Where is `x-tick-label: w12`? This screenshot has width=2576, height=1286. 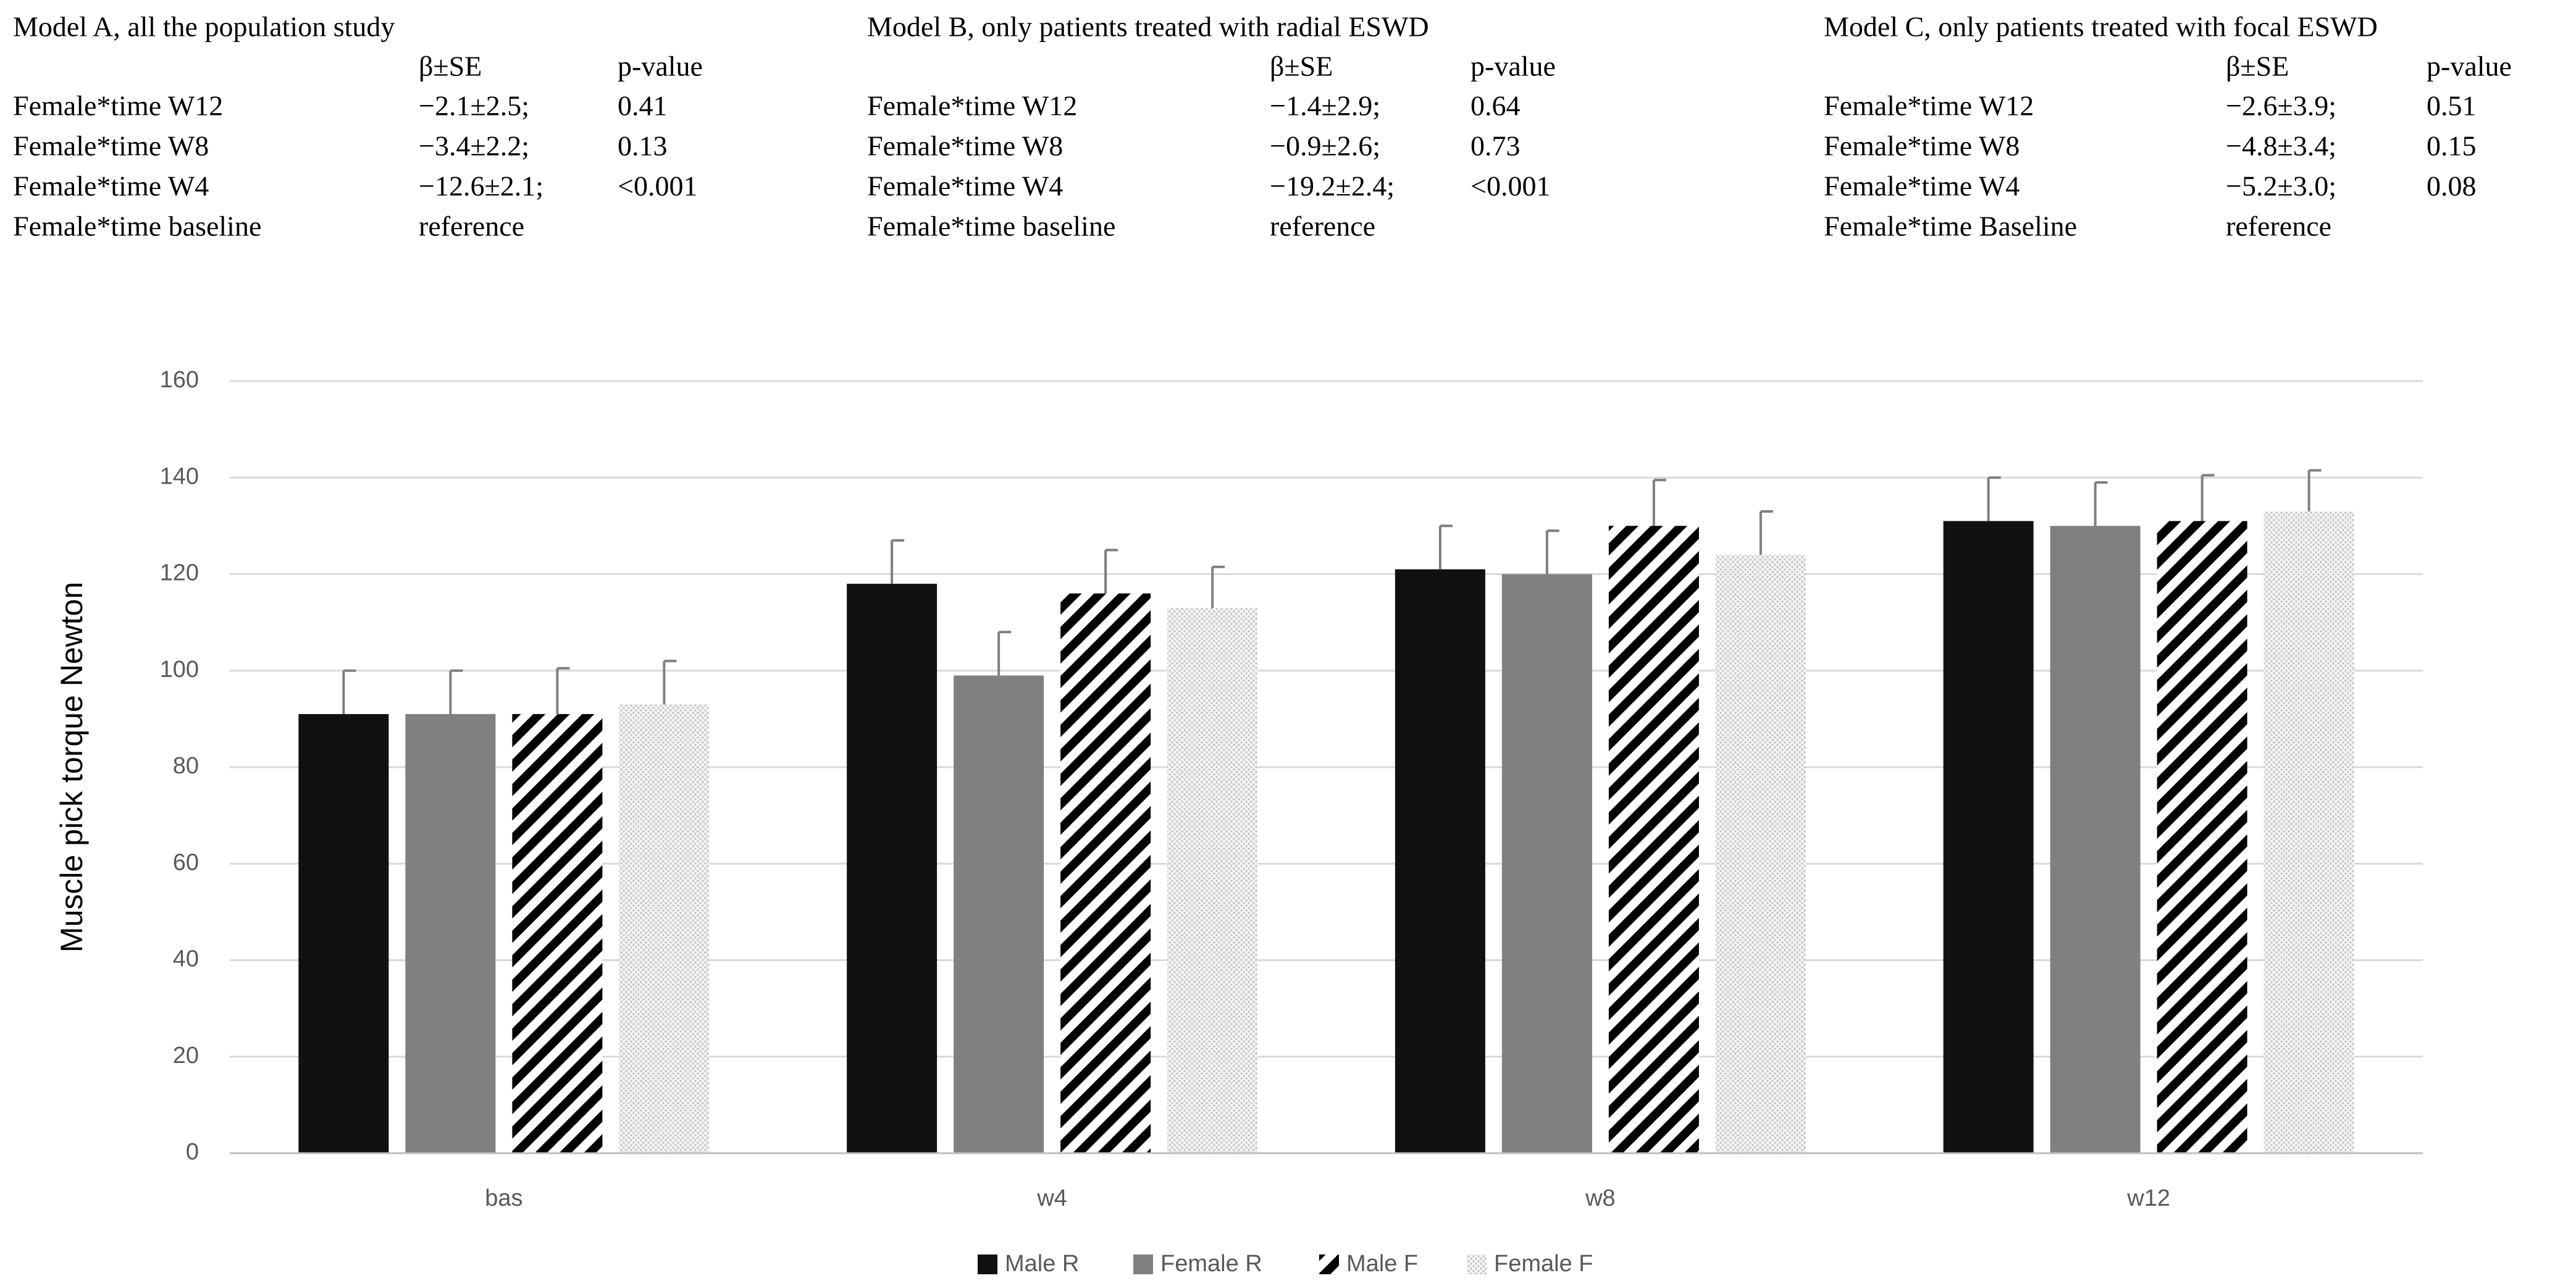
x-tick-label: w12 is located at coordinates (2148, 1198).